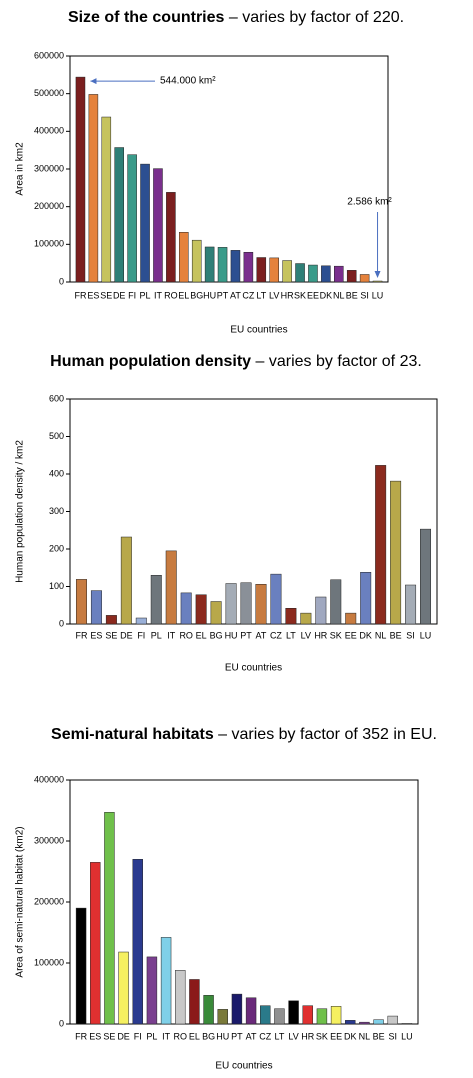 This screenshot has width=473, height=1078. What do you see at coordinates (237, 1036) in the screenshot?
I see `x-tick-label: PT` at bounding box center [237, 1036].